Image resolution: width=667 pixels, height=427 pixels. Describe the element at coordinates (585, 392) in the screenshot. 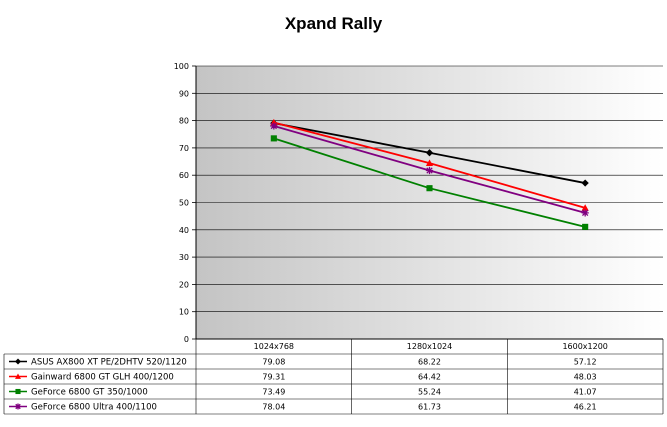

I see `data-label: 41.07` at that location.